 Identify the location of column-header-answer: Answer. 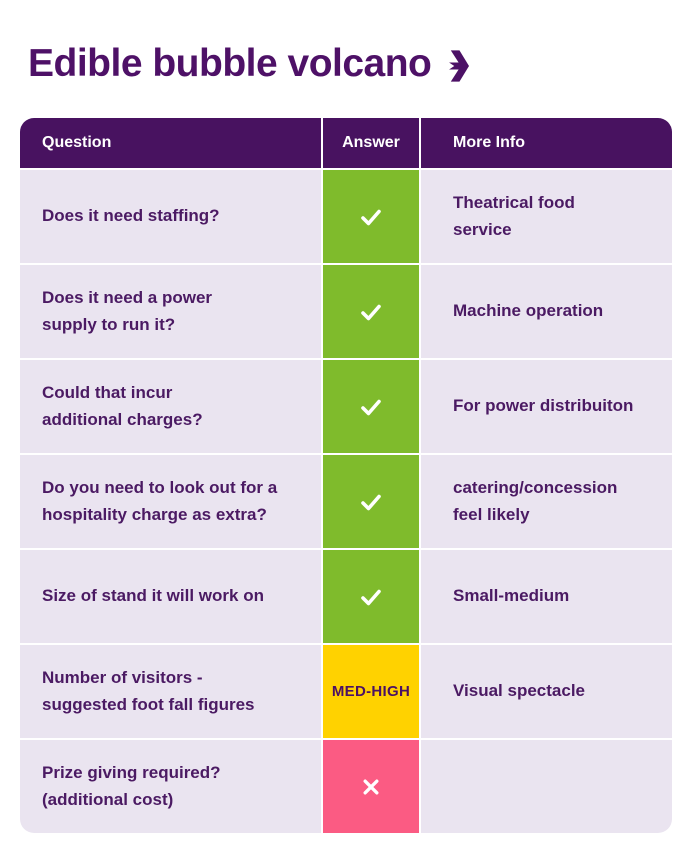
(371, 143).